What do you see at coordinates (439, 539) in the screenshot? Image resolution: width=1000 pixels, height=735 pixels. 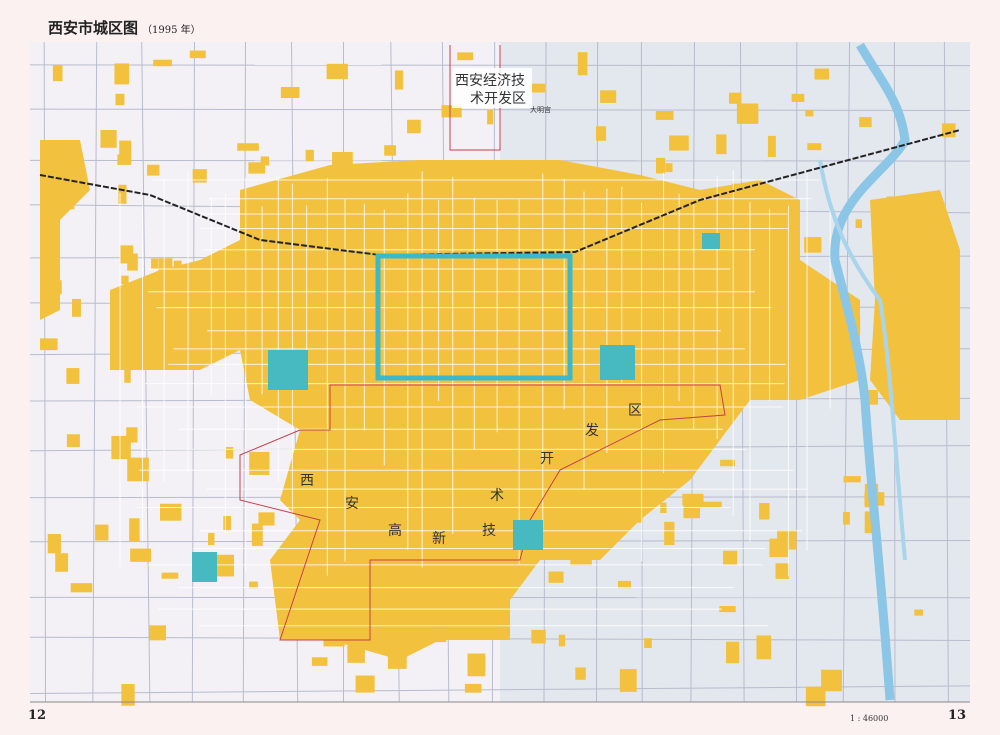 I see `hightech-zone-char: 新` at bounding box center [439, 539].